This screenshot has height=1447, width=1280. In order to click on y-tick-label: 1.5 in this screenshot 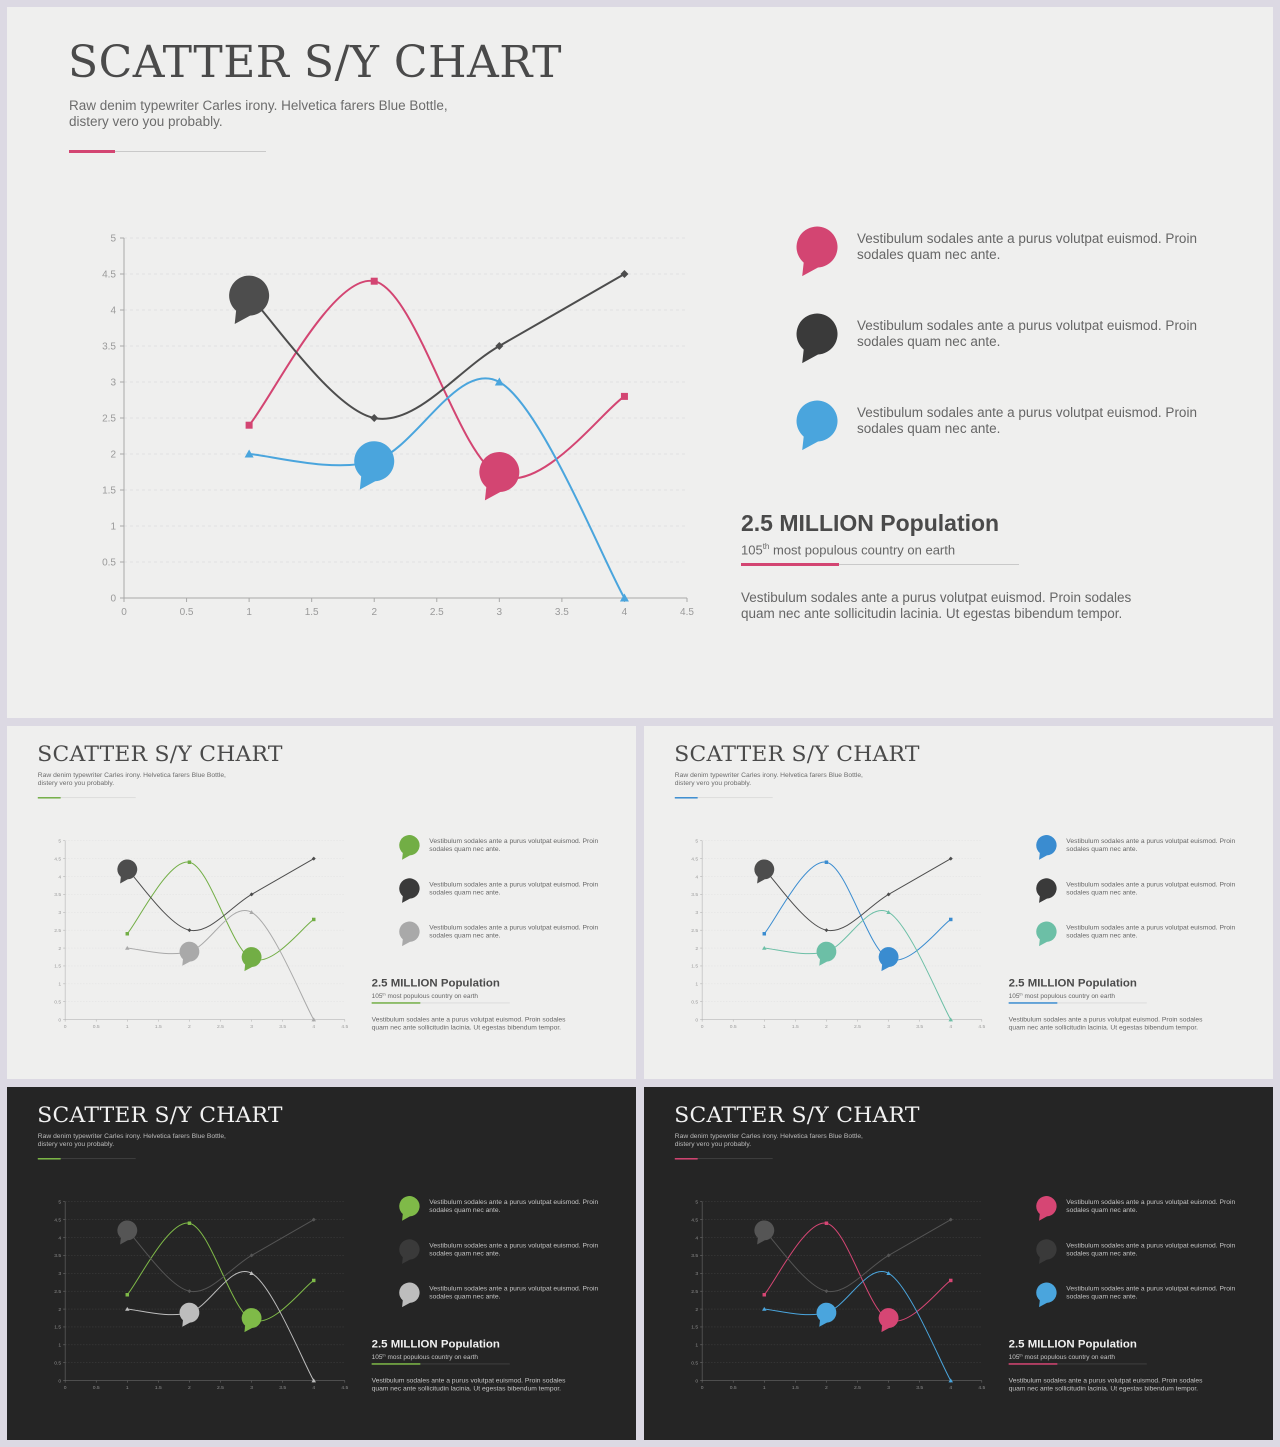, I will do `click(694, 967)`.